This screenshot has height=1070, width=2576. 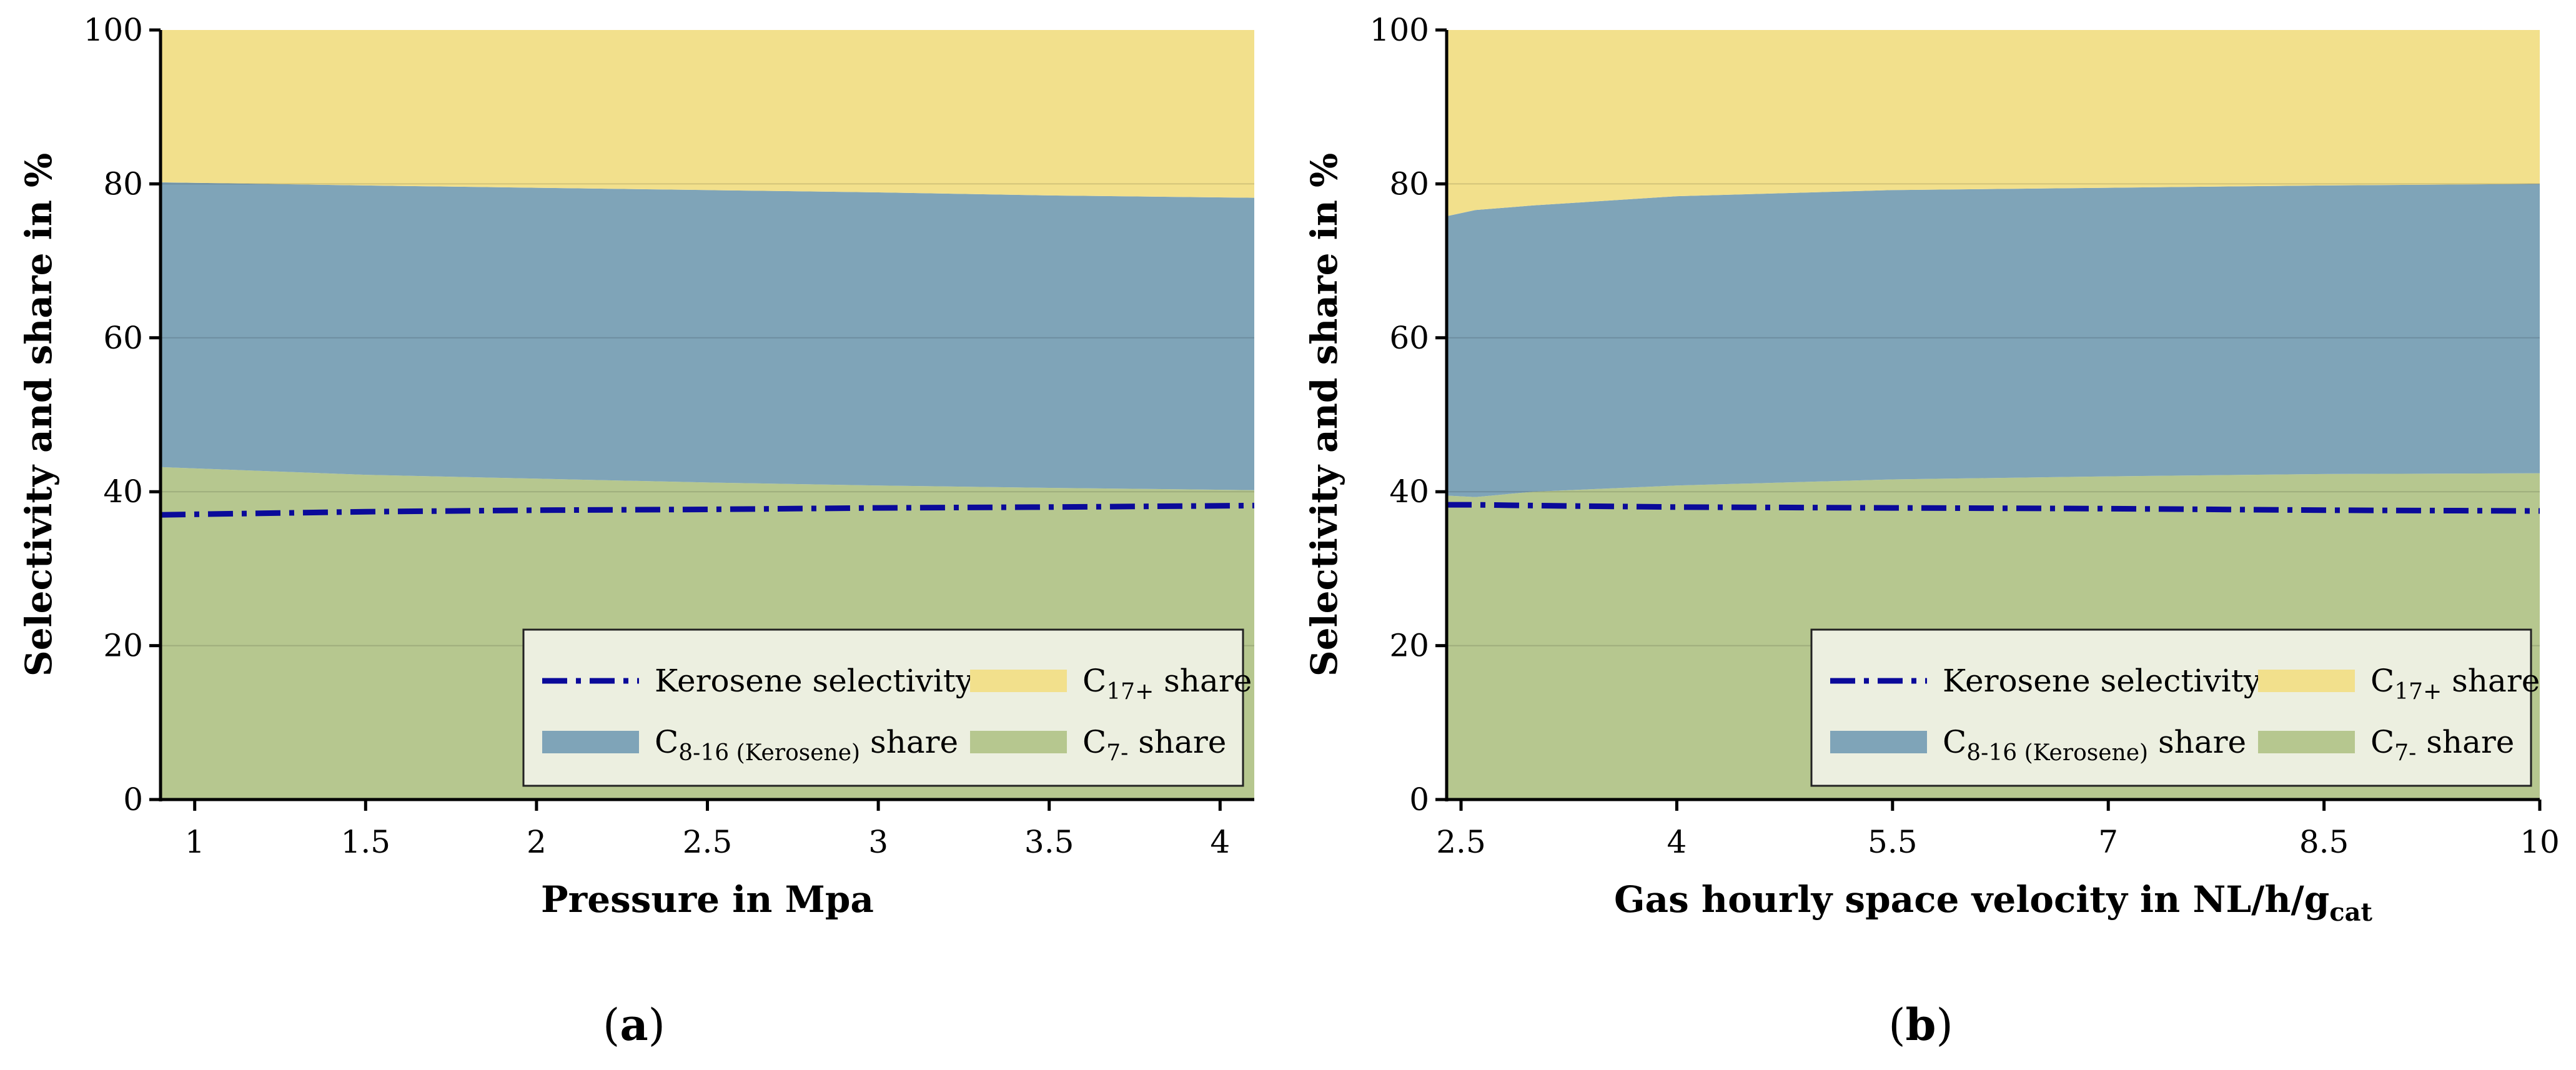 What do you see at coordinates (1893, 842) in the screenshot?
I see `x-tick-label: 5.5` at bounding box center [1893, 842].